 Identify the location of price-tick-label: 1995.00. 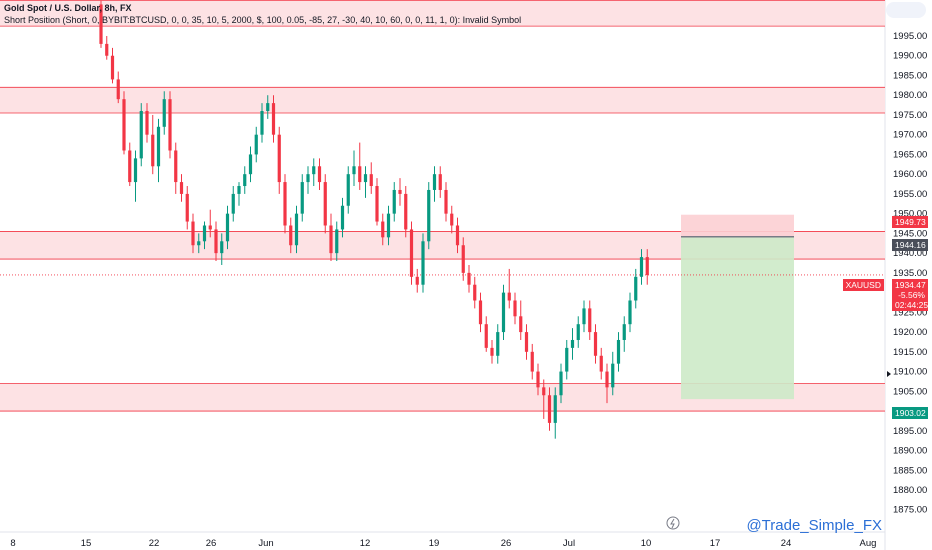
(910, 36).